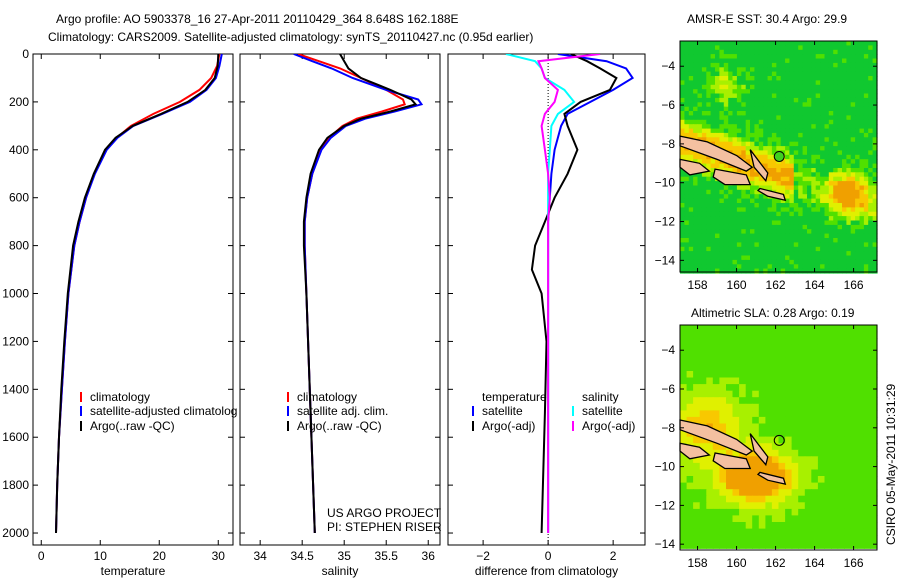 This screenshot has width=900, height=580. Describe the element at coordinates (665, 505) in the screenshot. I see `y-tick-label: −12` at that location.